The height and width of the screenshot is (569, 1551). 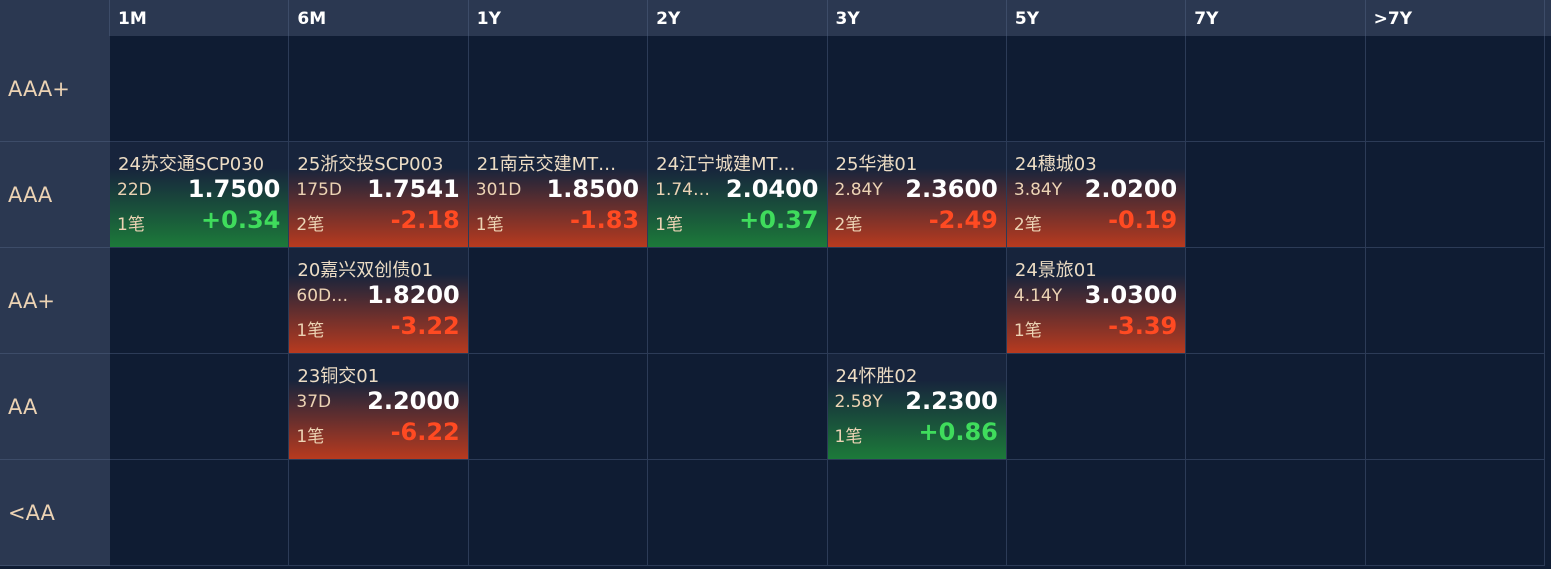 I want to click on grid-cell: 25浙交投SCP003 175D 1.7541 2笔 -2.18, so click(x=379, y=195).